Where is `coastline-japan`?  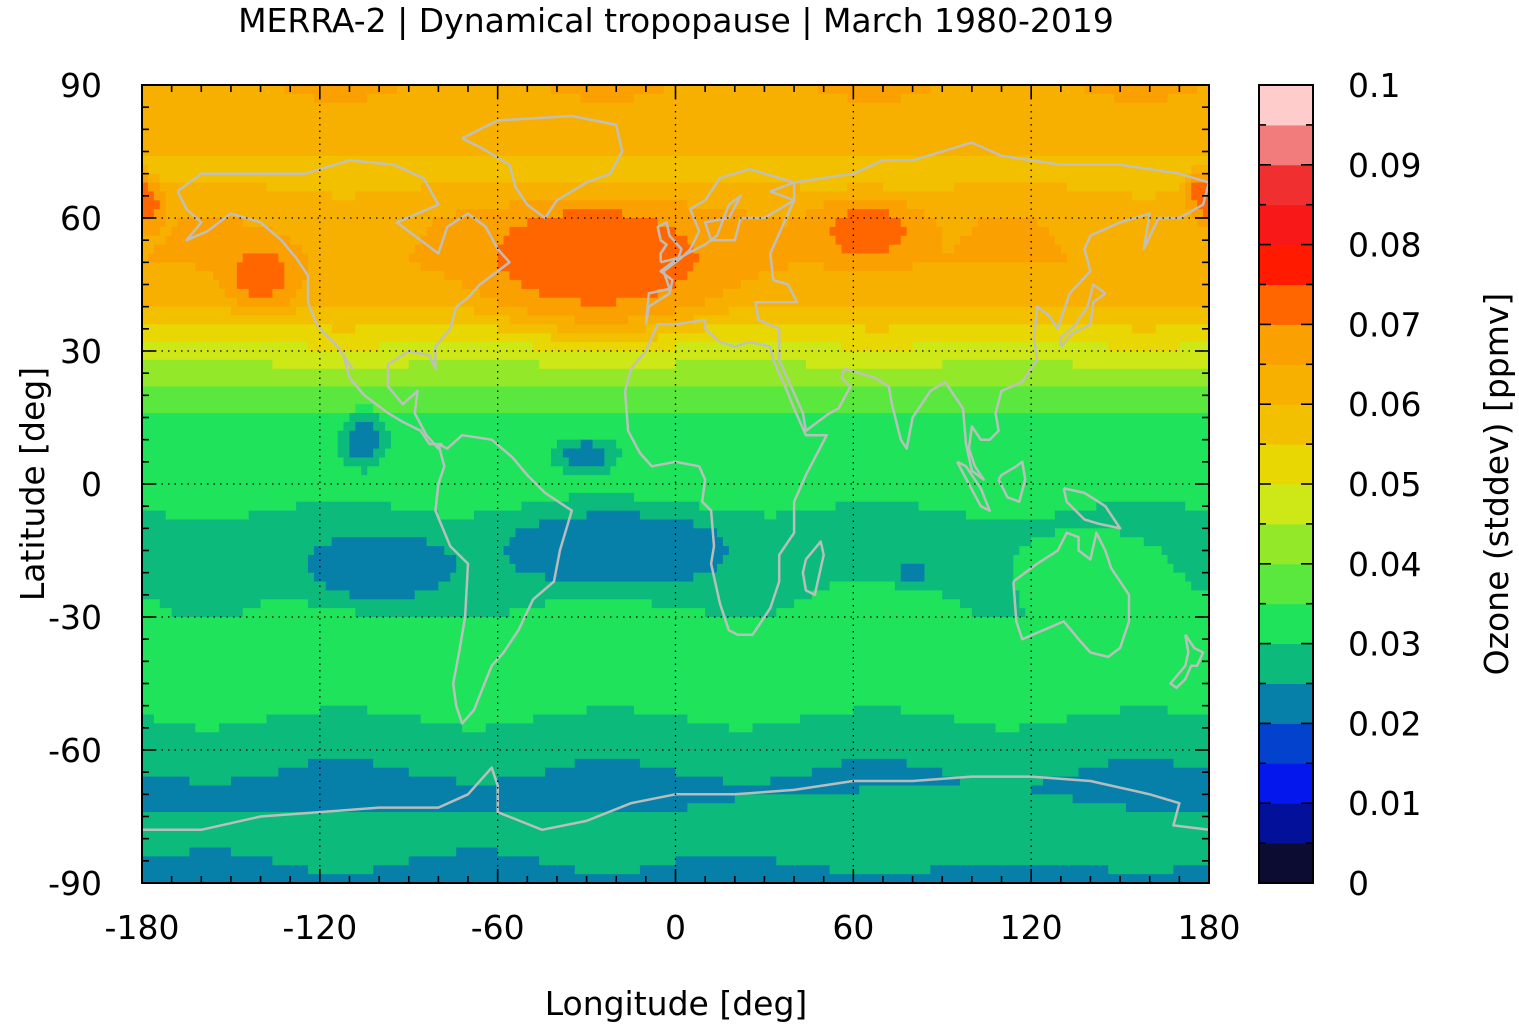
coastline-japan is located at coordinates (1083, 315).